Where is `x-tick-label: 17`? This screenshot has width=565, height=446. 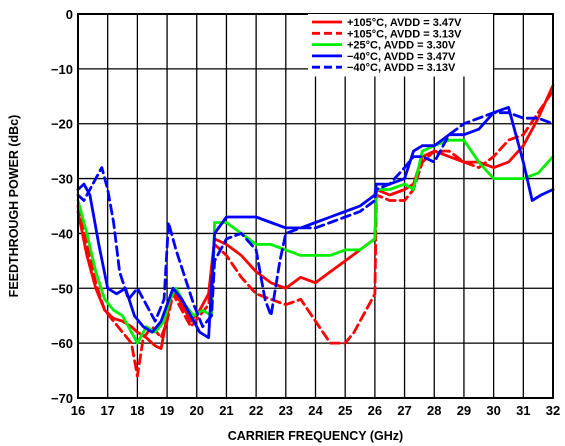
x-tick-label: 17 is located at coordinates (107, 410).